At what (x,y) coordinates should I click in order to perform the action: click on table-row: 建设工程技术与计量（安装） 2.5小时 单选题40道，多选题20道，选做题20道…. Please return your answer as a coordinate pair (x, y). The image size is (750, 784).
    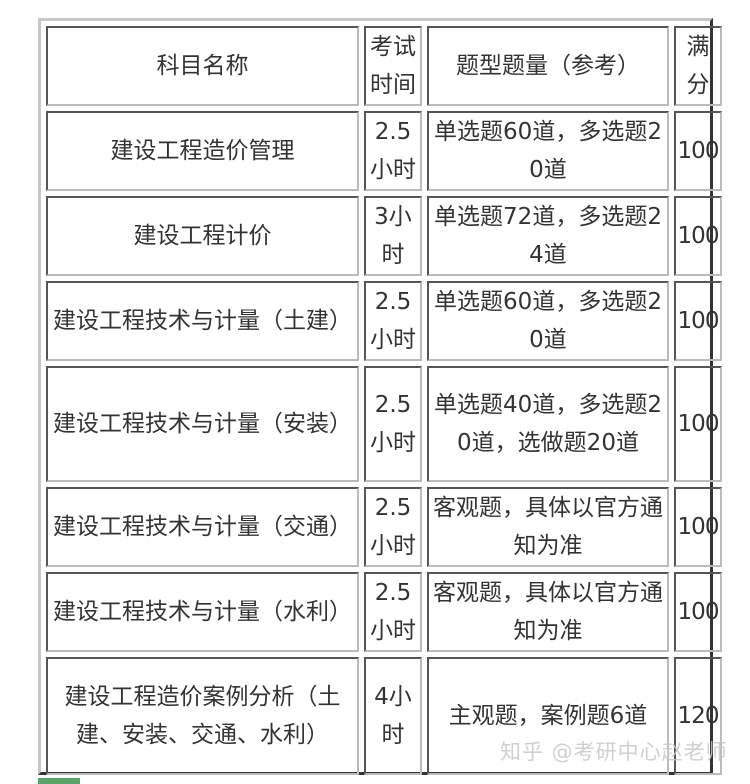
    Looking at the image, I should click on (384, 424).